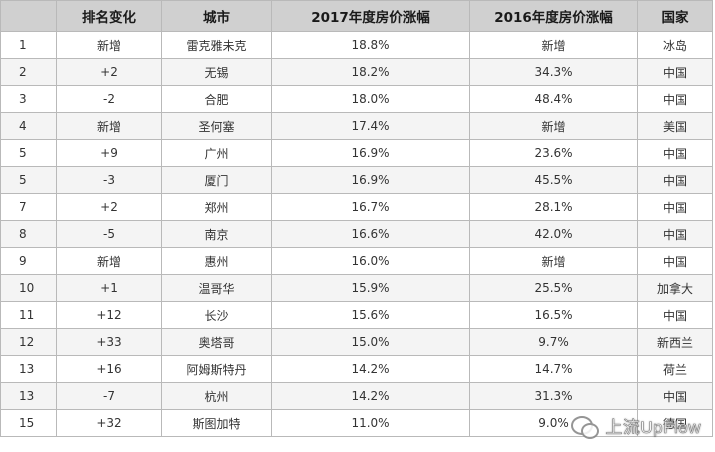 The height and width of the screenshot is (452, 715). I want to click on header-country: 国家, so click(675, 16).